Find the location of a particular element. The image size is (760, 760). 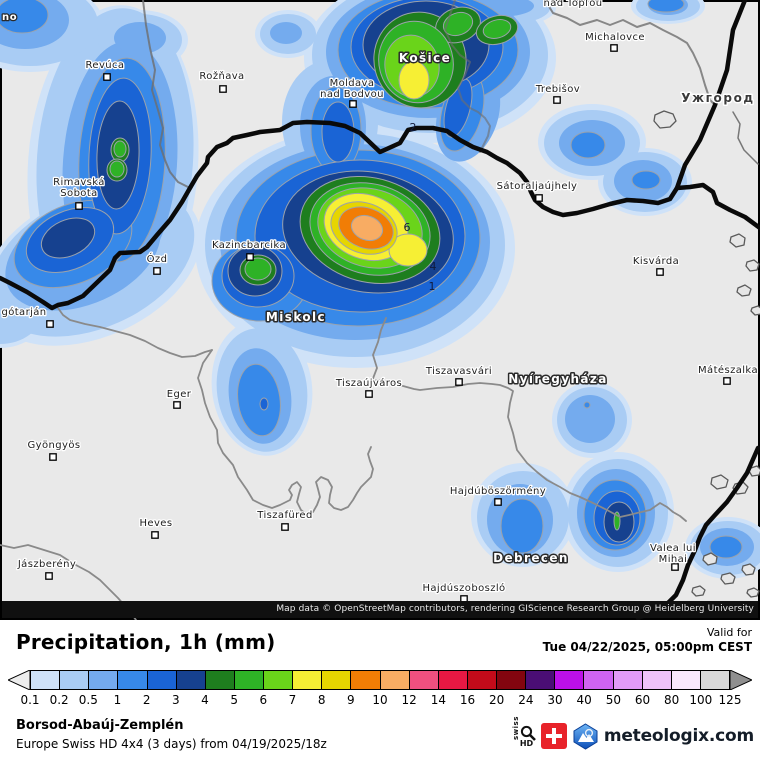

scale-tick-label: 3 is located at coordinates (176, 700).